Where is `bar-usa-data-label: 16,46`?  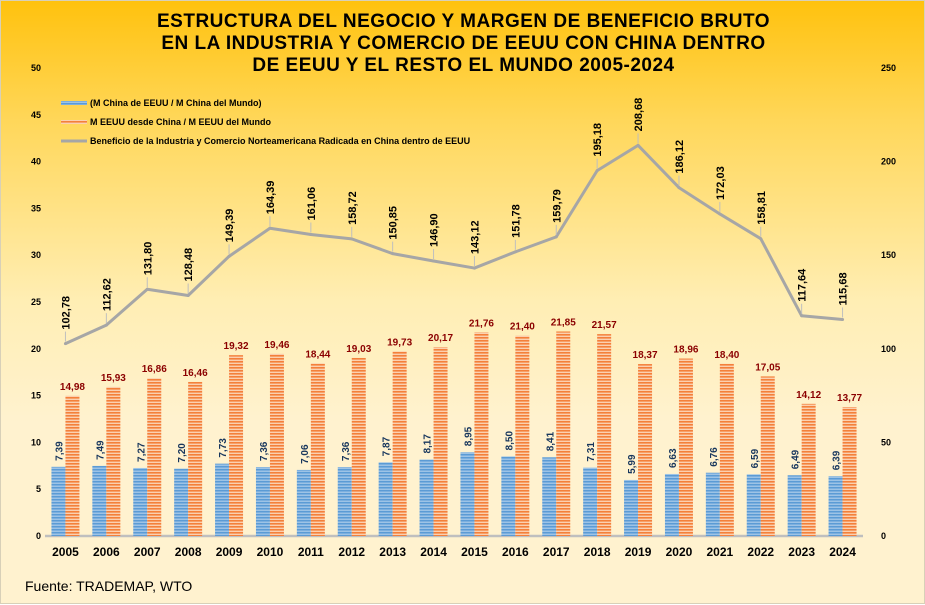 bar-usa-data-label: 16,46 is located at coordinates (195, 373).